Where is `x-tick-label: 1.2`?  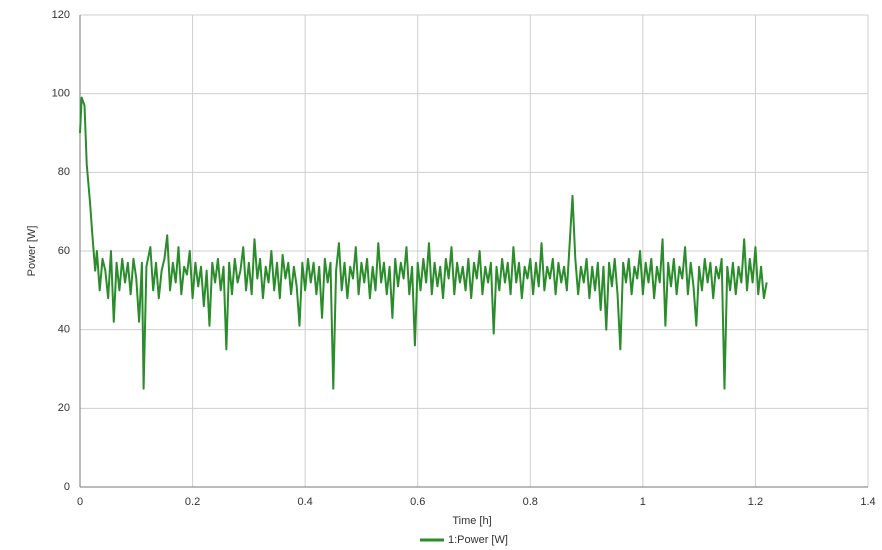
x-tick-label: 1.2 is located at coordinates (755, 502).